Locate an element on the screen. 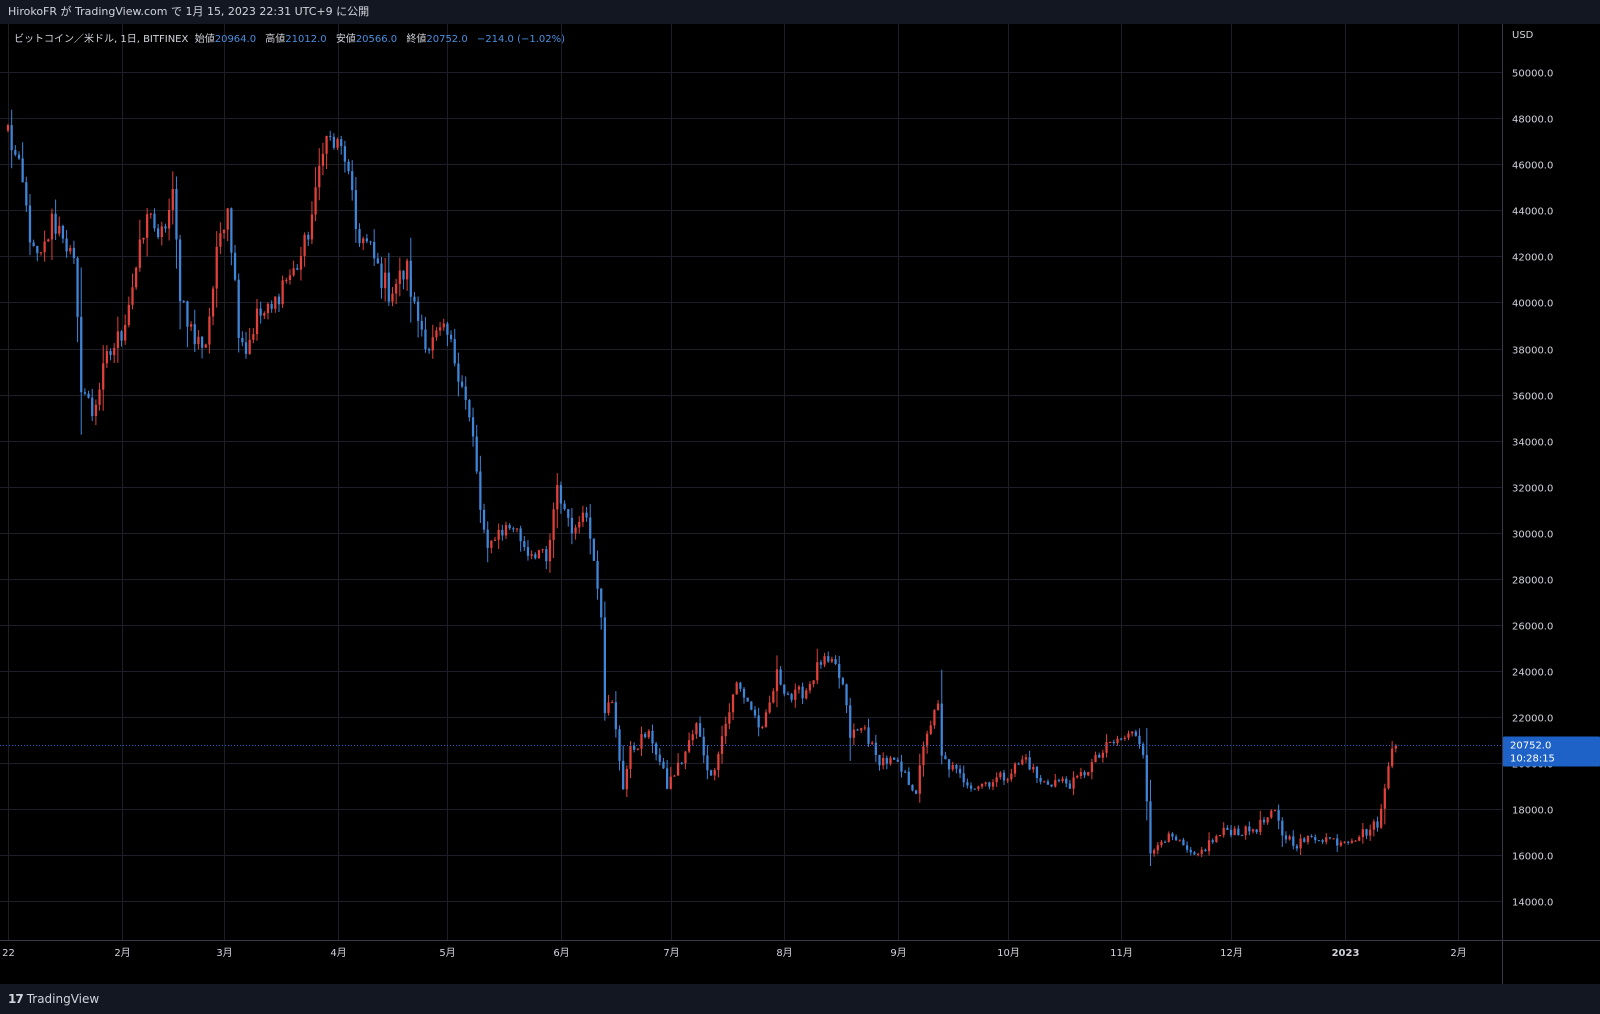 The height and width of the screenshot is (1014, 1600). legend-high-label: 高値 is located at coordinates (275, 39).